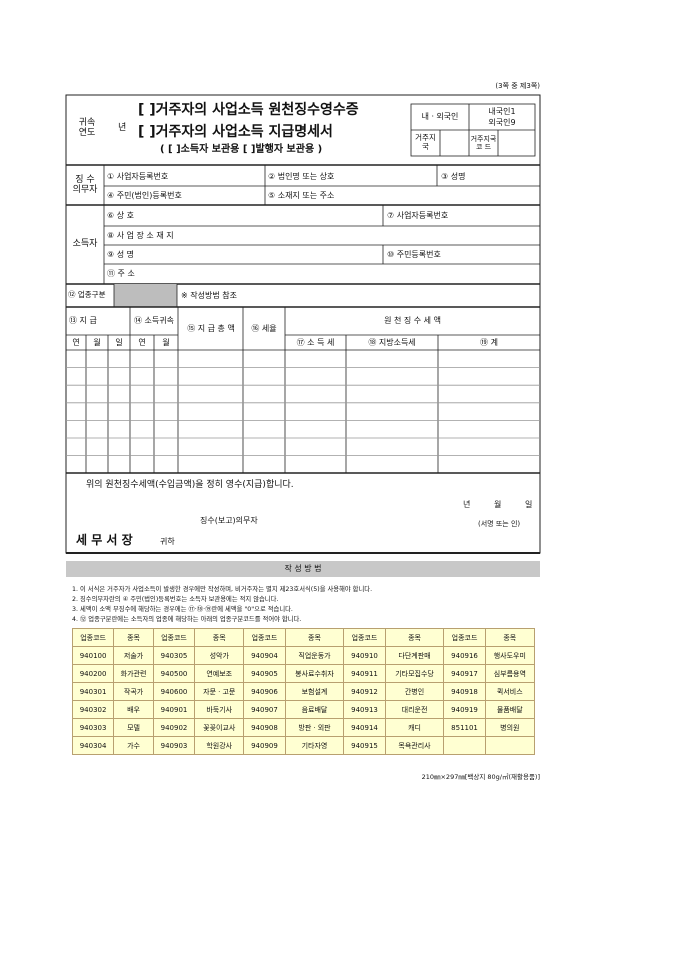 The height and width of the screenshot is (962, 680). Describe the element at coordinates (93, 673) in the screenshot. I see `code: 940200` at that location.